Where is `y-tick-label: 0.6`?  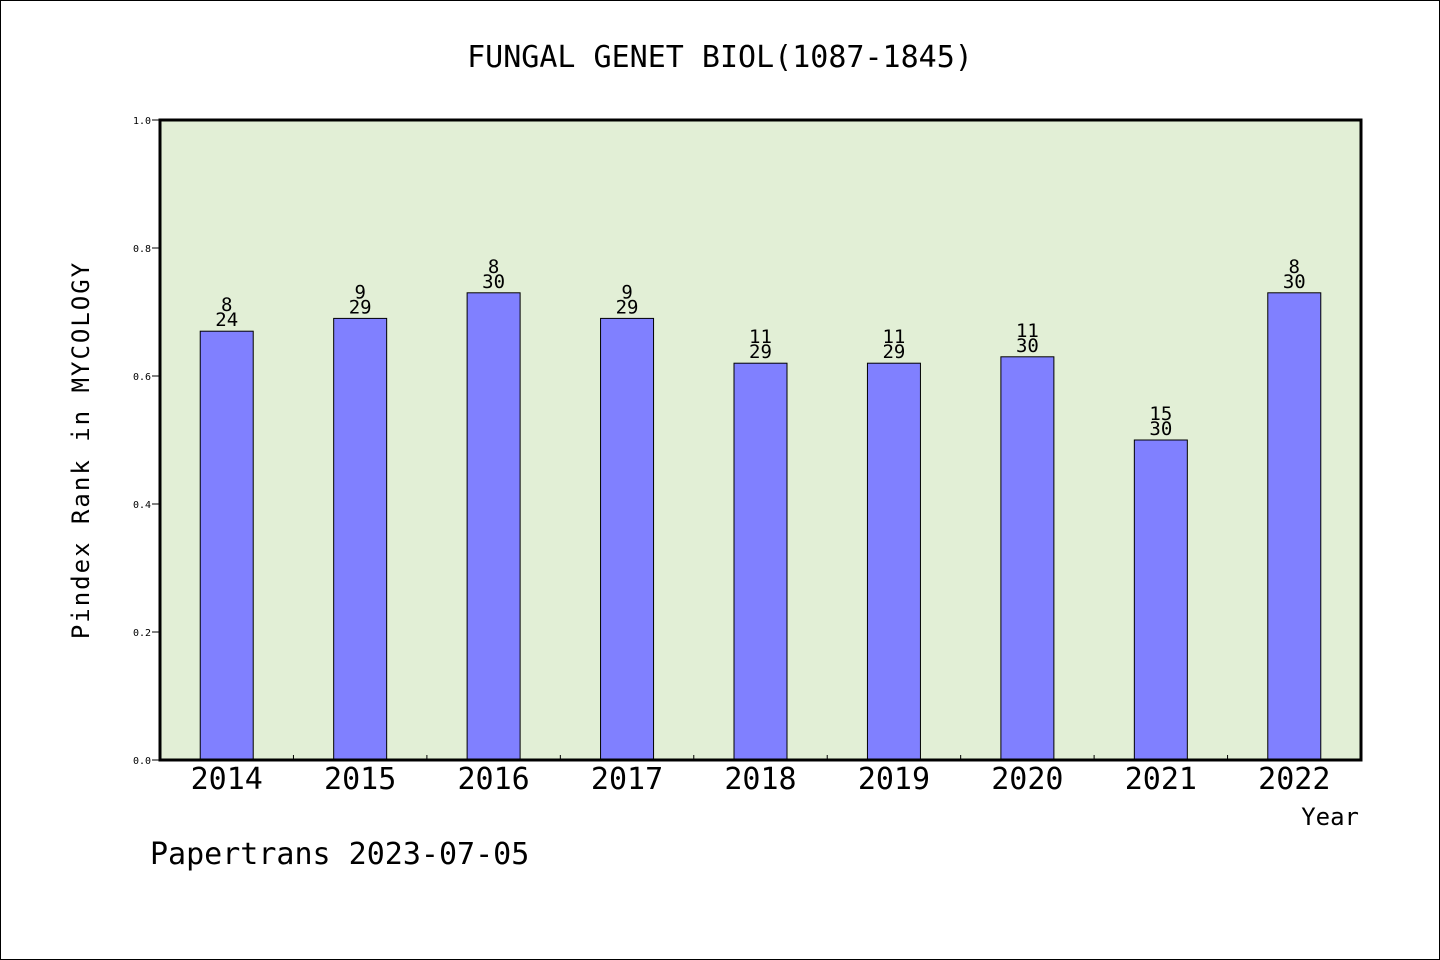 y-tick-label: 0.6 is located at coordinates (142, 377).